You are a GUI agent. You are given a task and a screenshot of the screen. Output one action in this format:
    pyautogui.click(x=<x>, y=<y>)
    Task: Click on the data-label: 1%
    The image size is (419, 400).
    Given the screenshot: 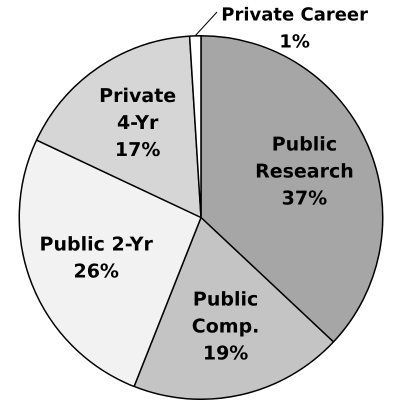 What is the action you would take?
    pyautogui.click(x=294, y=42)
    